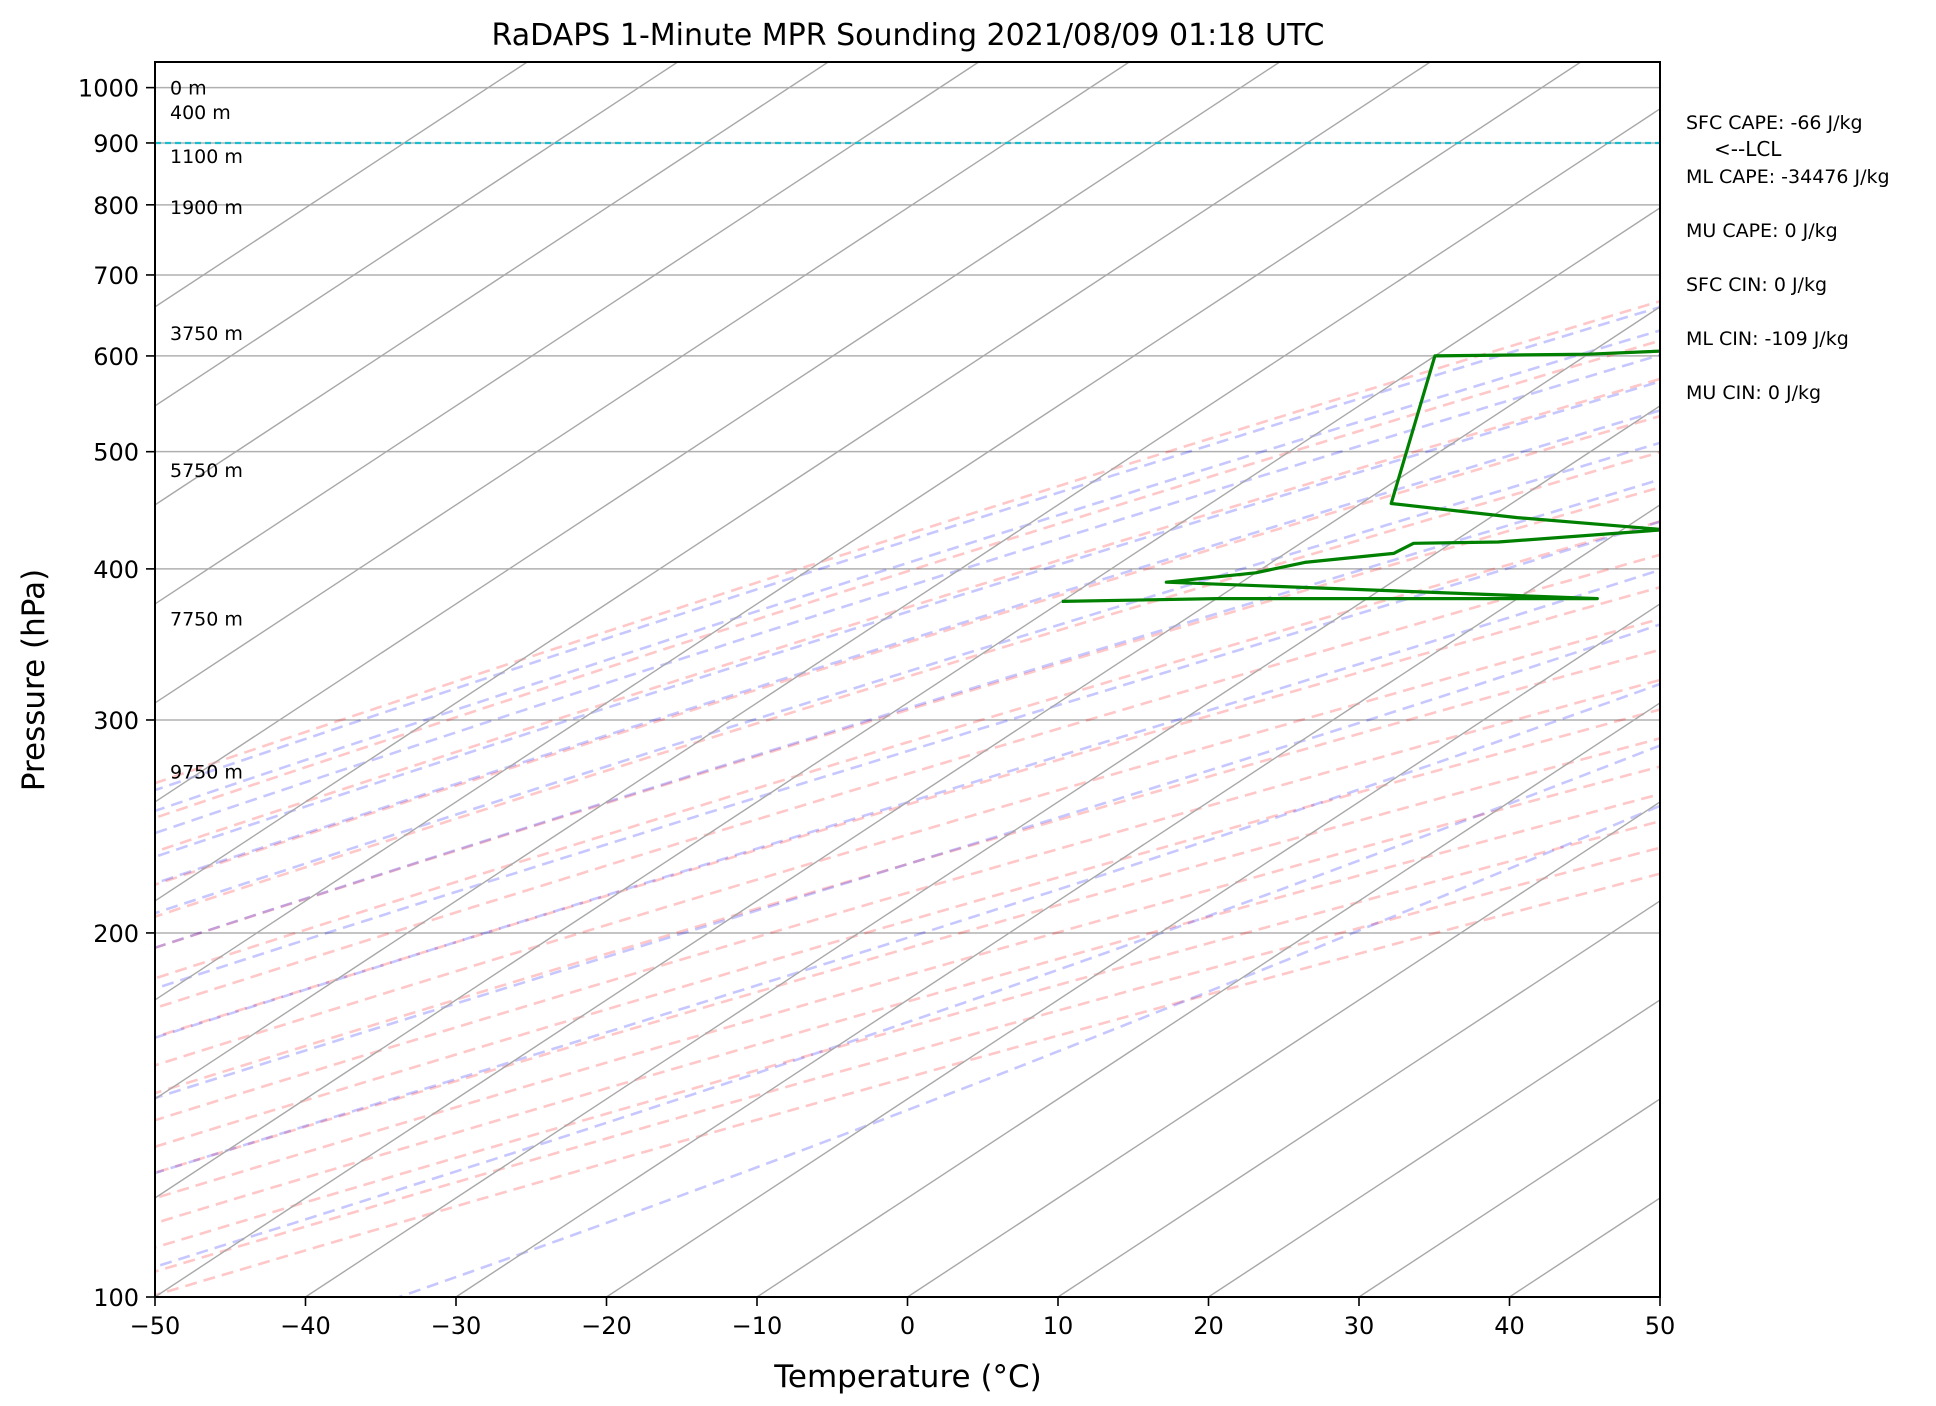 This screenshot has width=1936, height=1406. Describe the element at coordinates (1748, 149) in the screenshot. I see `lcl-label: <--LCL` at that location.